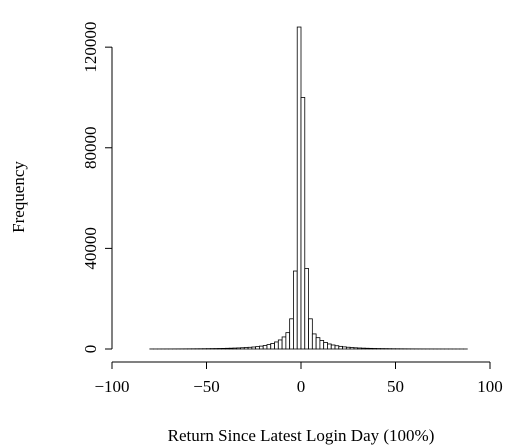 Image resolution: width=513 pixels, height=448 pixels. What do you see at coordinates (90, 349) in the screenshot?
I see `y-tick-label: 0` at bounding box center [90, 349].